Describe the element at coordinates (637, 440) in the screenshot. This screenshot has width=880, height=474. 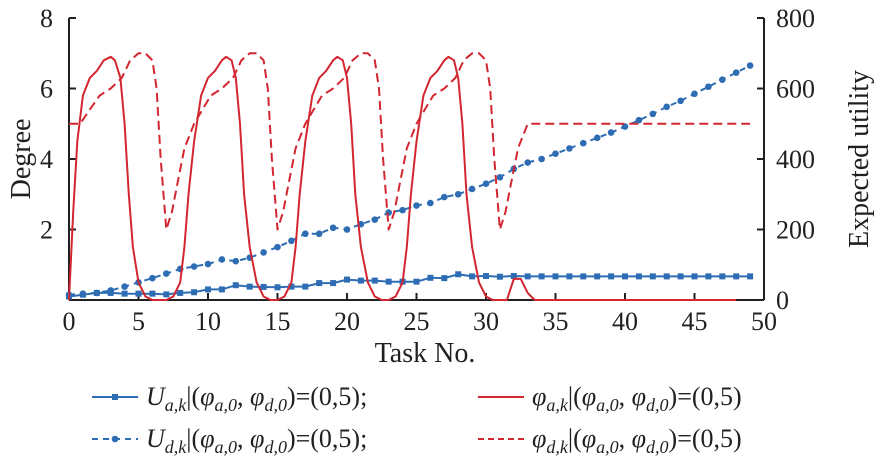
I see `legend-label-3: φd,k|(φa,0, φd,0)=(0,5)` at that location.